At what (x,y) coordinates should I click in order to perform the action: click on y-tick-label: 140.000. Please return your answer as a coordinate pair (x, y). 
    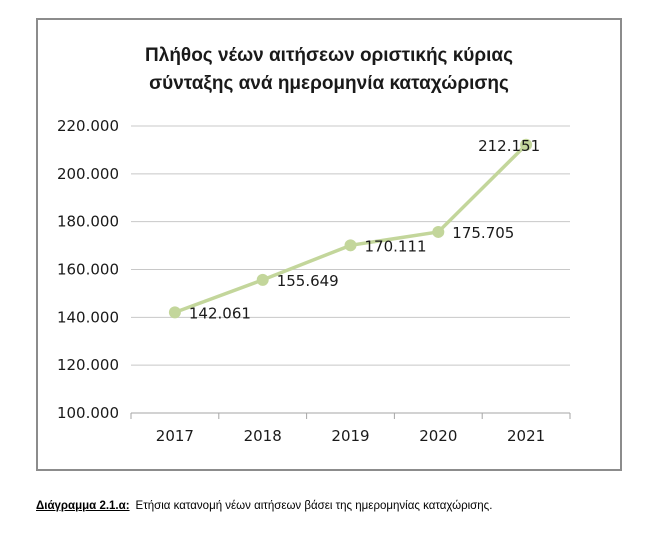
    Looking at the image, I should click on (88, 317).